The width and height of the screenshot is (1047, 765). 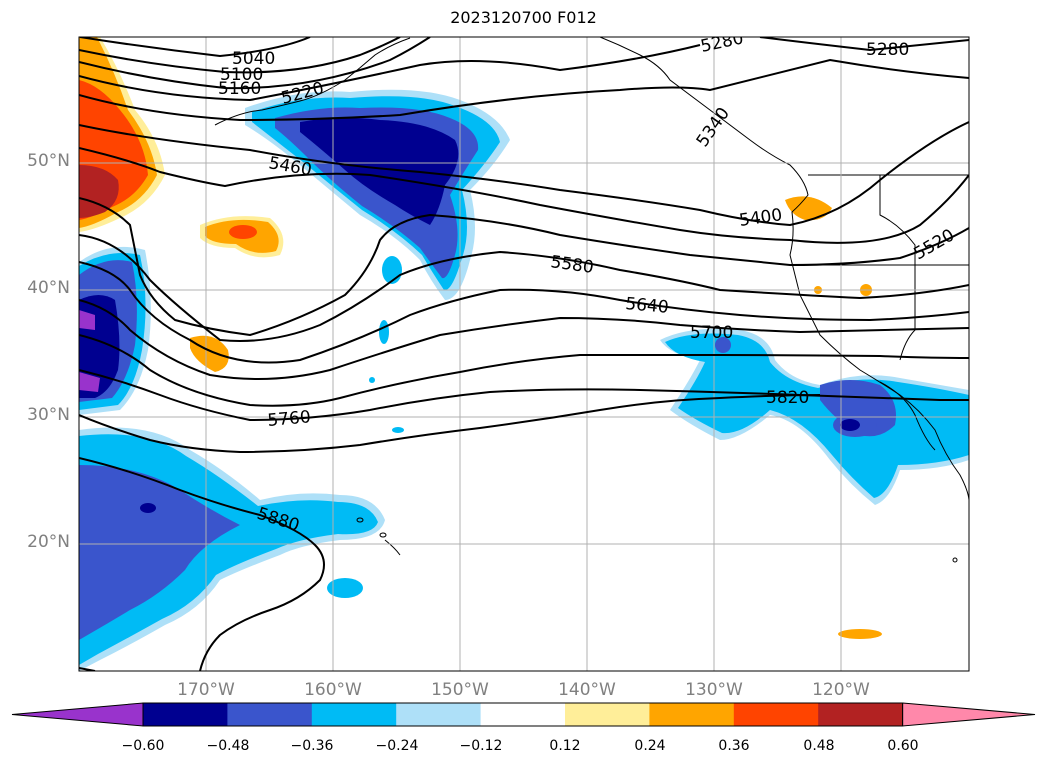 What do you see at coordinates (241, 75) in the screenshot?
I see `contour-label: 5100` at bounding box center [241, 75].